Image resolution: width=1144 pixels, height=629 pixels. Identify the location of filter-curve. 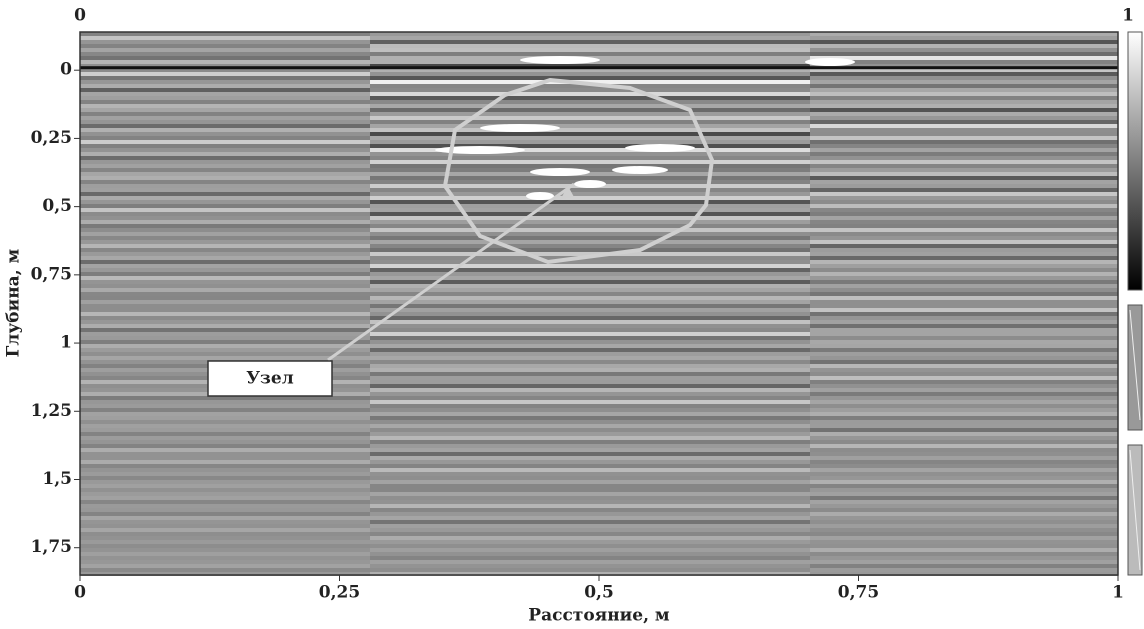
(1135, 510).